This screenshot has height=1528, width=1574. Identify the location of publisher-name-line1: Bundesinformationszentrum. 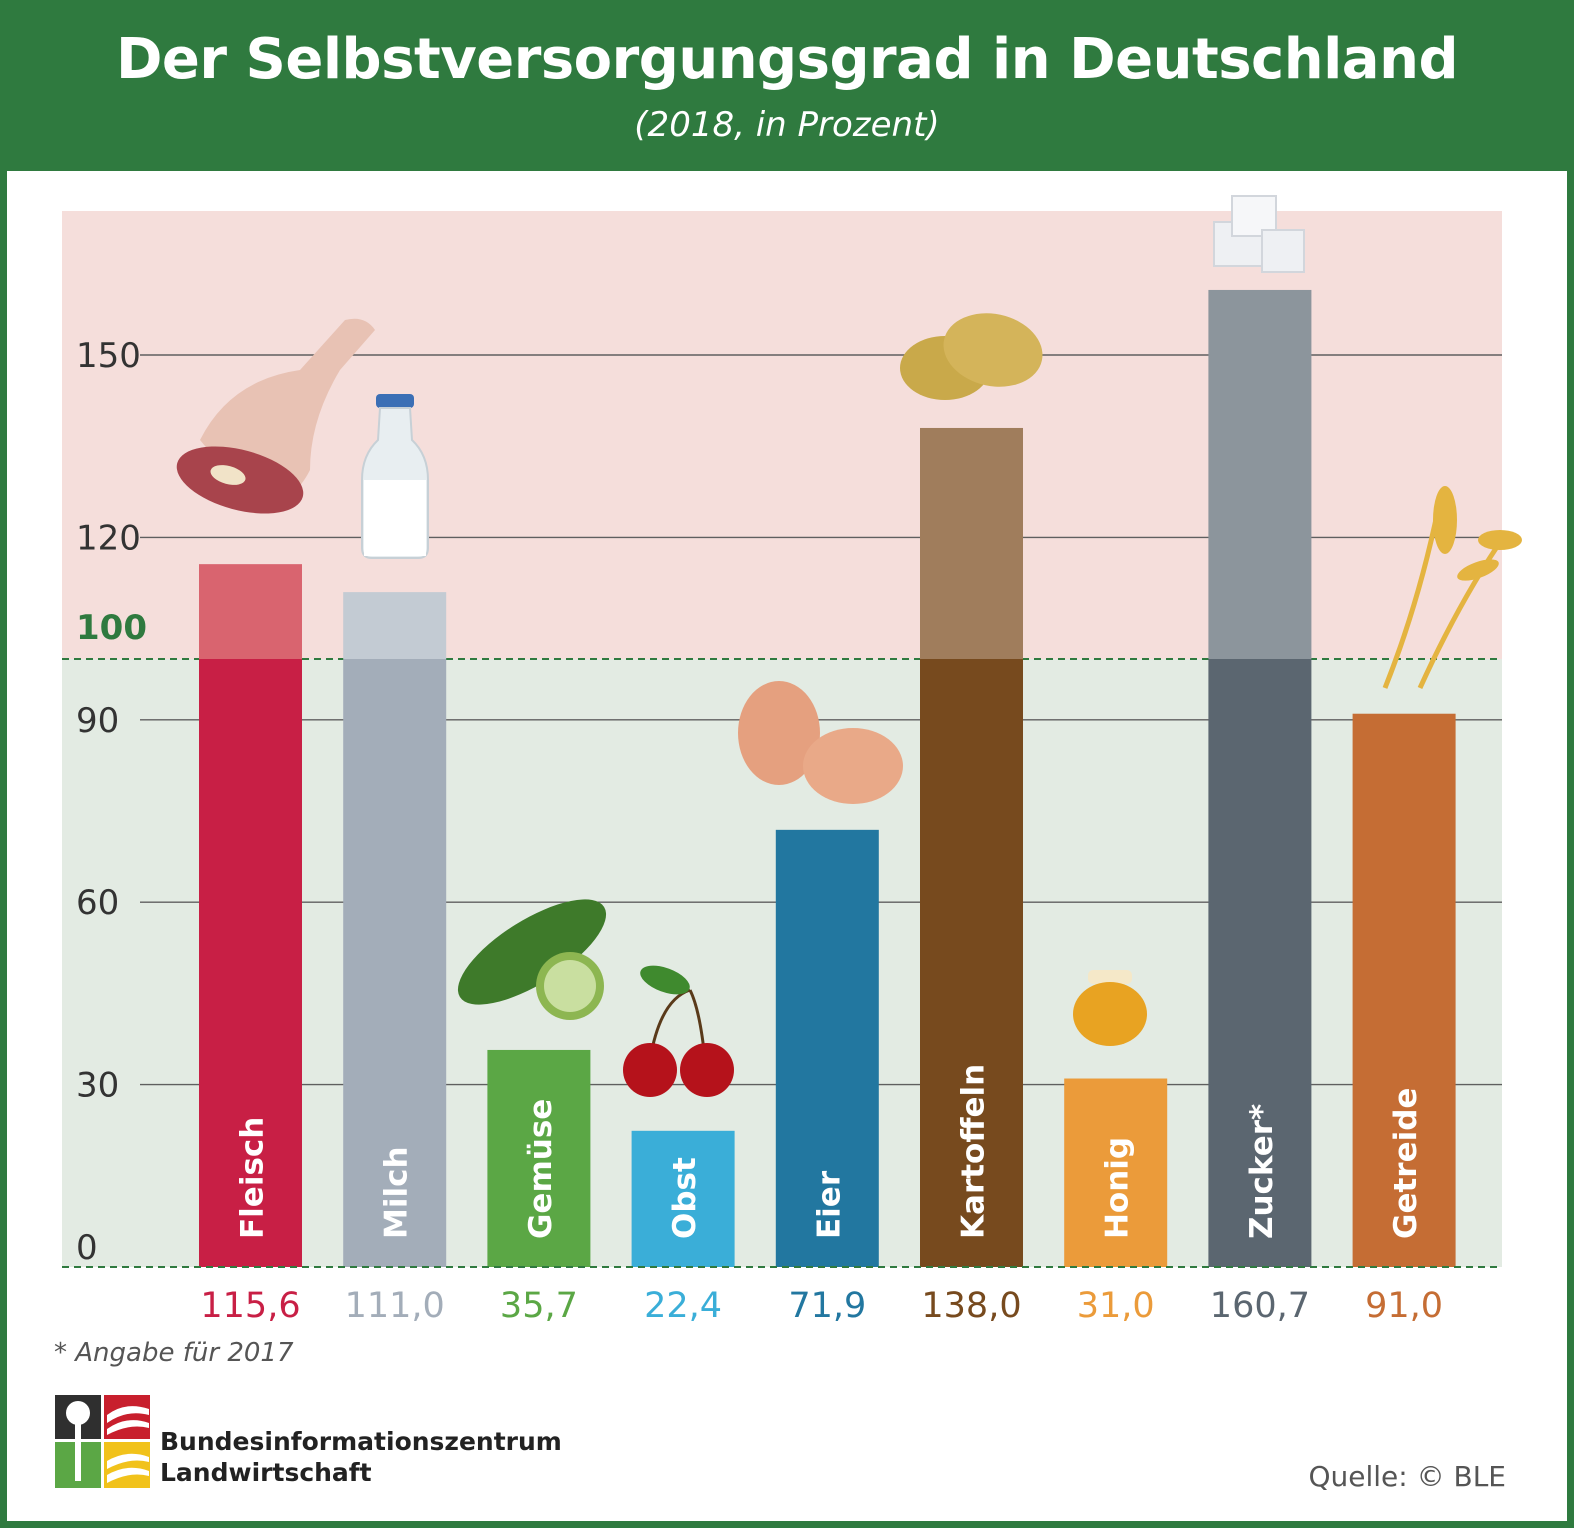
(361, 1441).